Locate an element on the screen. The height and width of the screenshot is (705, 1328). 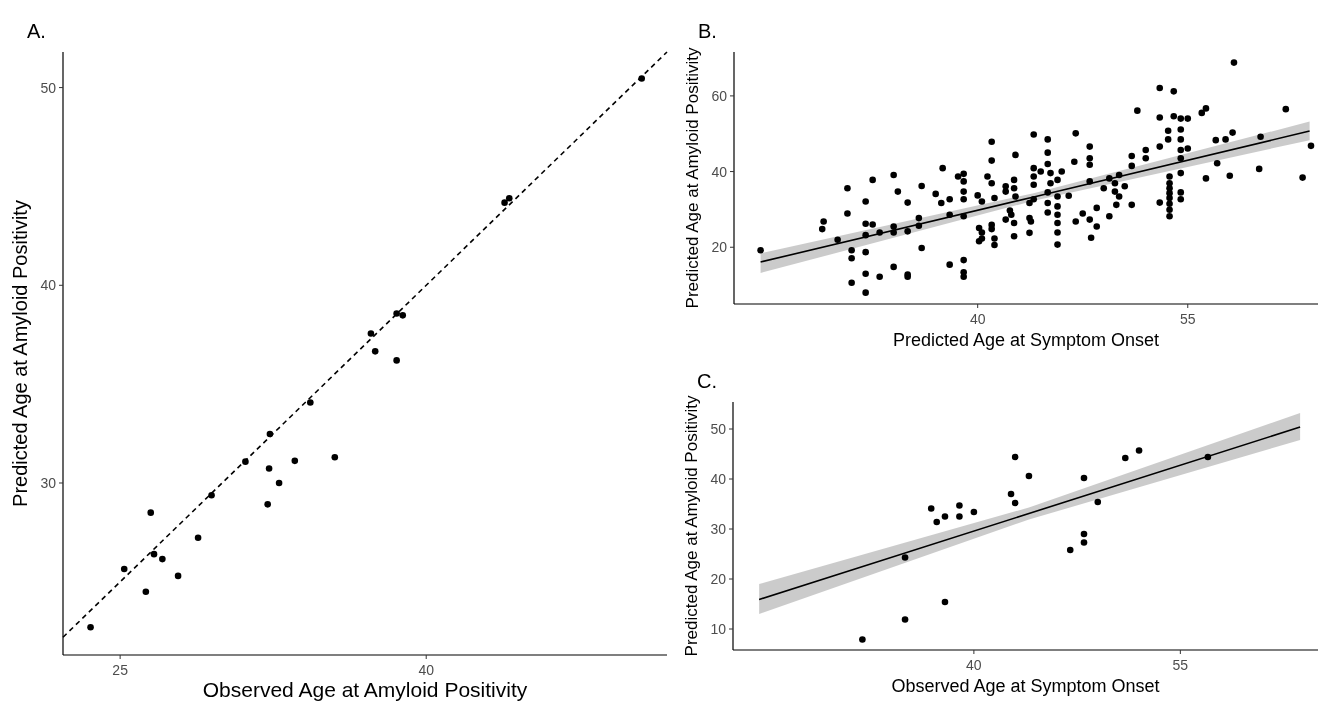
y-tick-label: 60 is located at coordinates (719, 95).